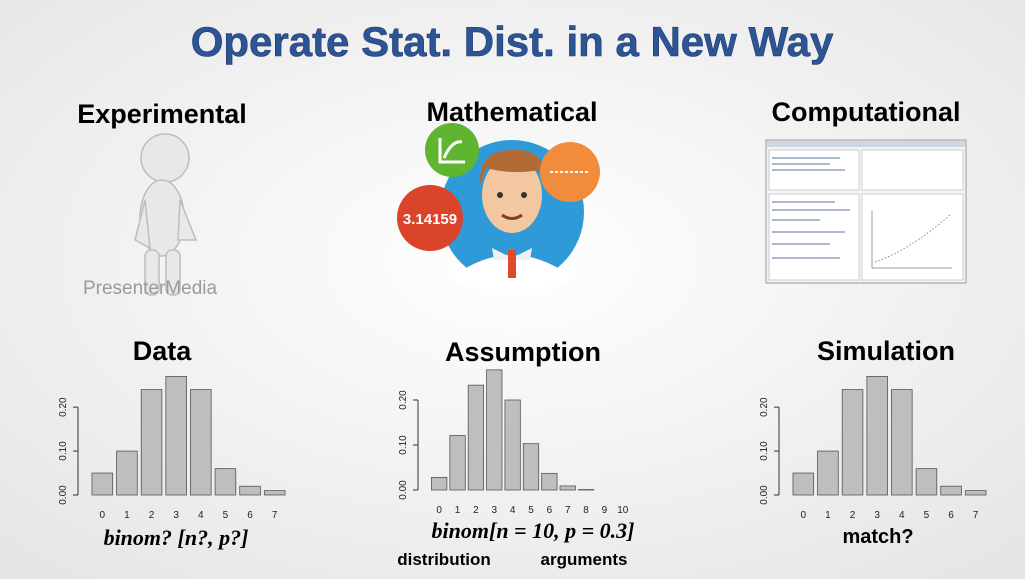 Image resolution: width=1025 pixels, height=579 pixels. Describe the element at coordinates (512, 41) in the screenshot. I see `slide-title: Operate Stat. Dist. in a New Way` at that location.